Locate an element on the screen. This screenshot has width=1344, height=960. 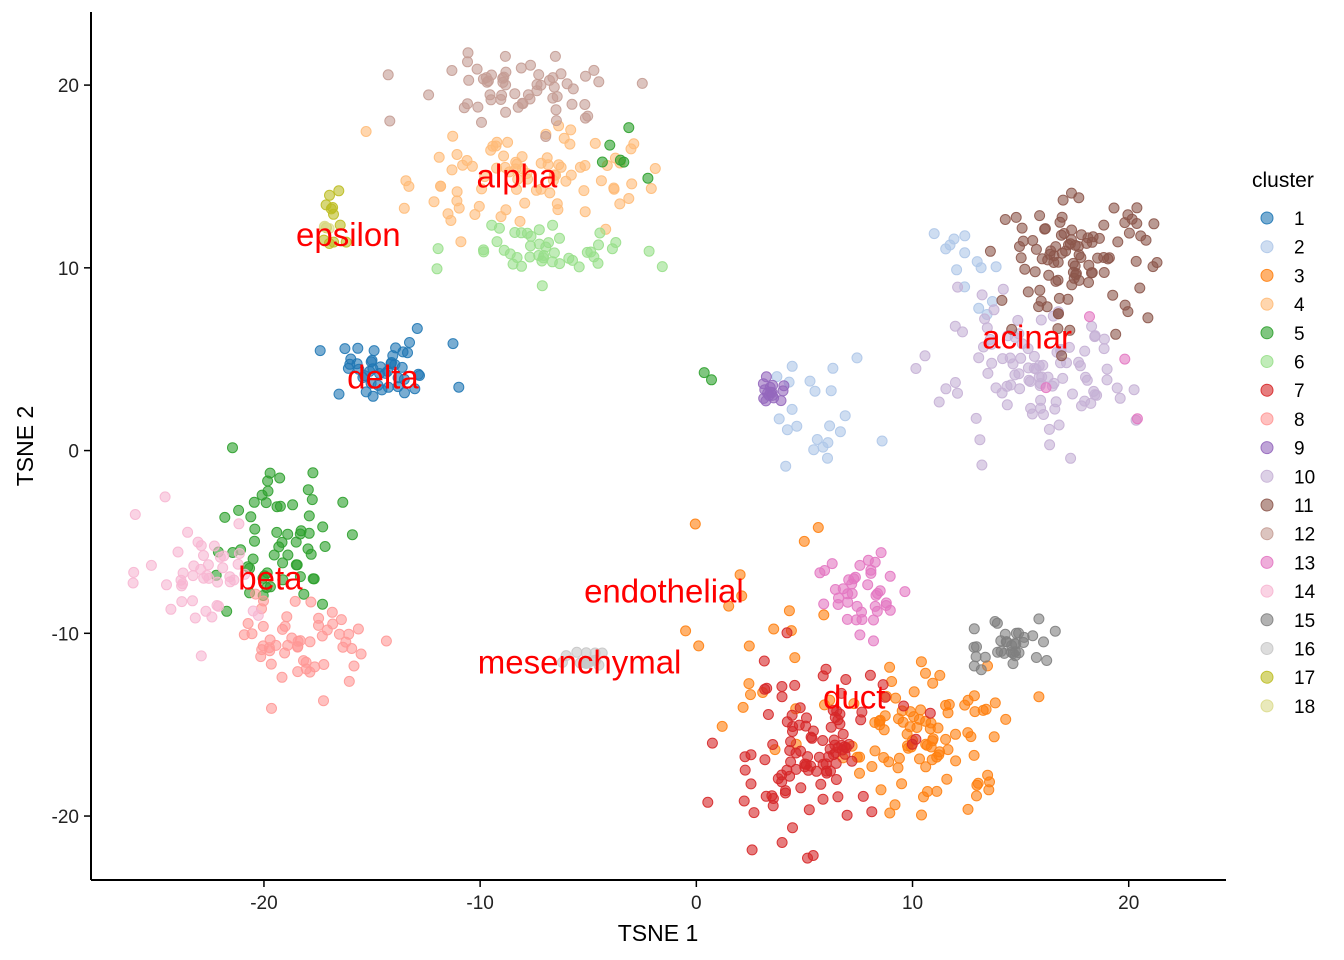
legend-label-17: 17 is located at coordinates (1304, 678).